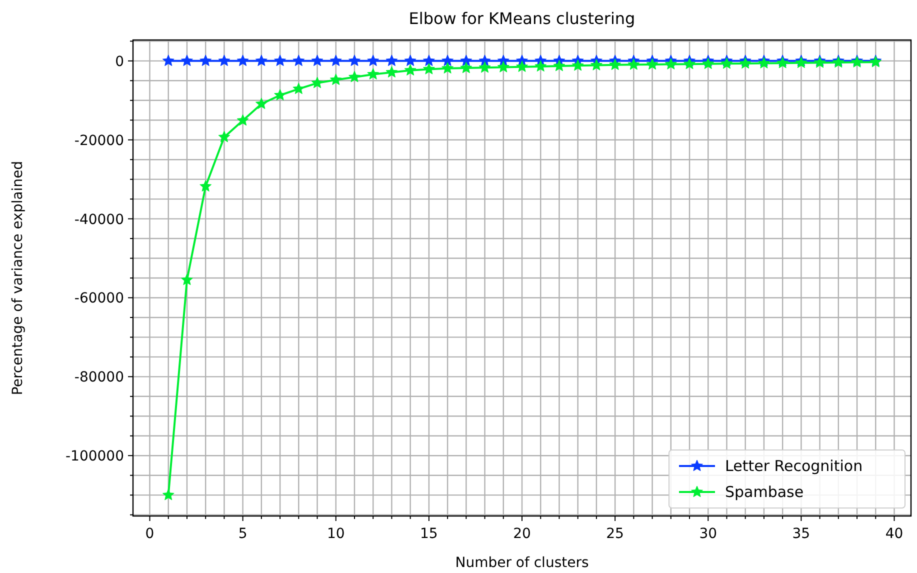 The height and width of the screenshot is (573, 917). What do you see at coordinates (801, 534) in the screenshot?
I see `x-tick-label: 35` at bounding box center [801, 534].